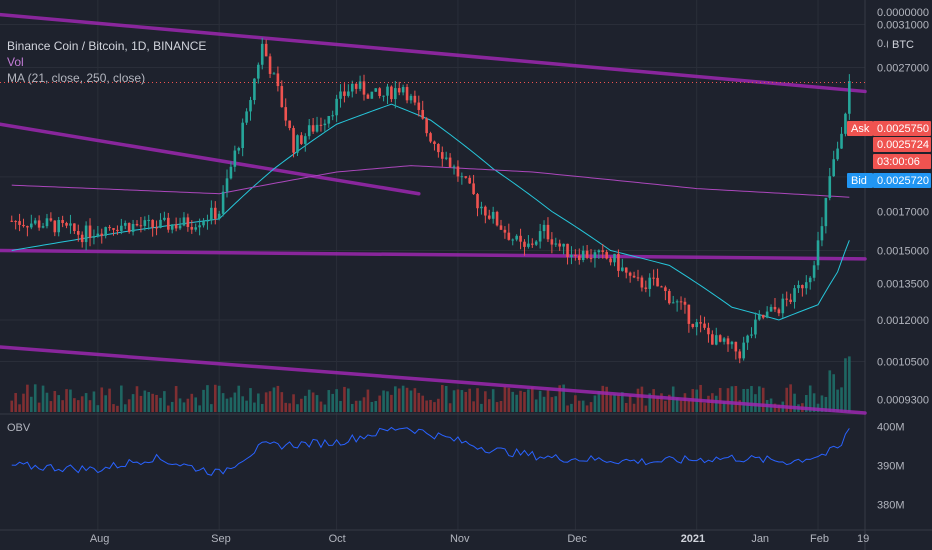 The width and height of the screenshot is (932, 550). I want to click on ma-legend: MA (21, close, 250, close), so click(76, 78).